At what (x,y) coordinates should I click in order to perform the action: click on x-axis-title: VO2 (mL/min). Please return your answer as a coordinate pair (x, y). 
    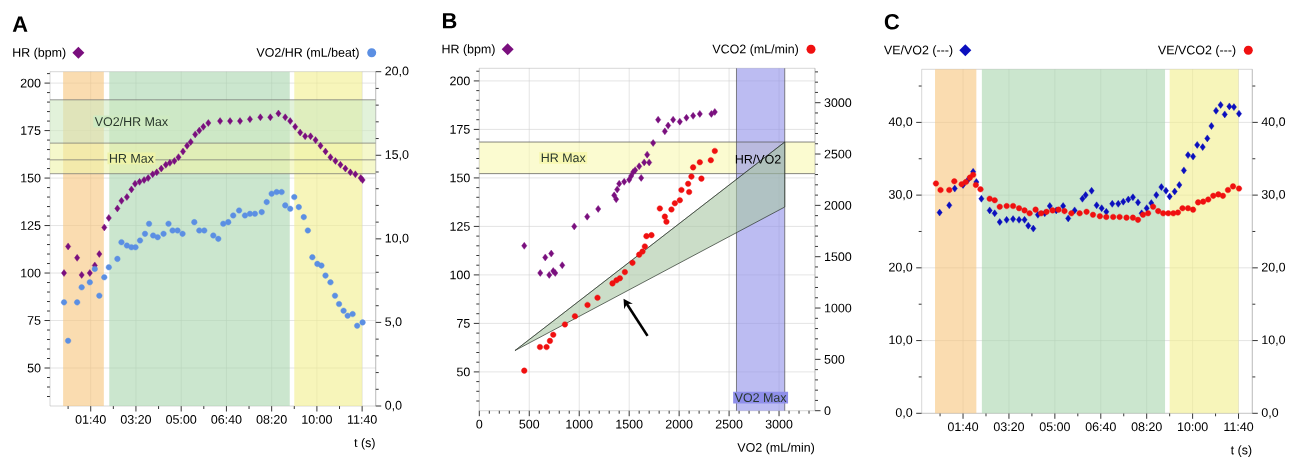
    Looking at the image, I should click on (776, 448).